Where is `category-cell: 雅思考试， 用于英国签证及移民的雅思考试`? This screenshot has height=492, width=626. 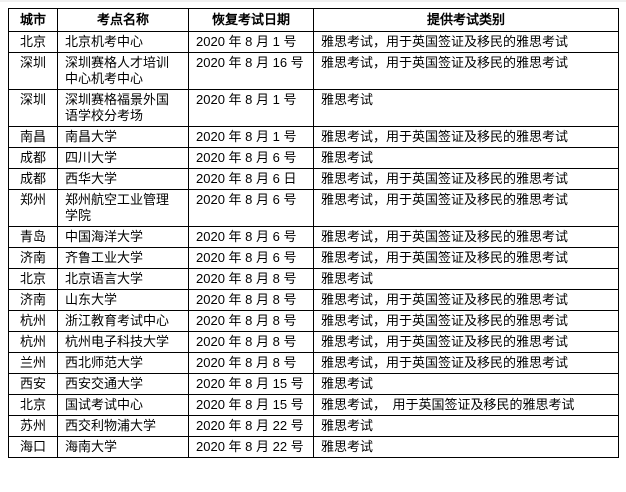
category-cell: 雅思考试， 用于英国签证及移民的雅思考试 is located at coordinates (466, 405).